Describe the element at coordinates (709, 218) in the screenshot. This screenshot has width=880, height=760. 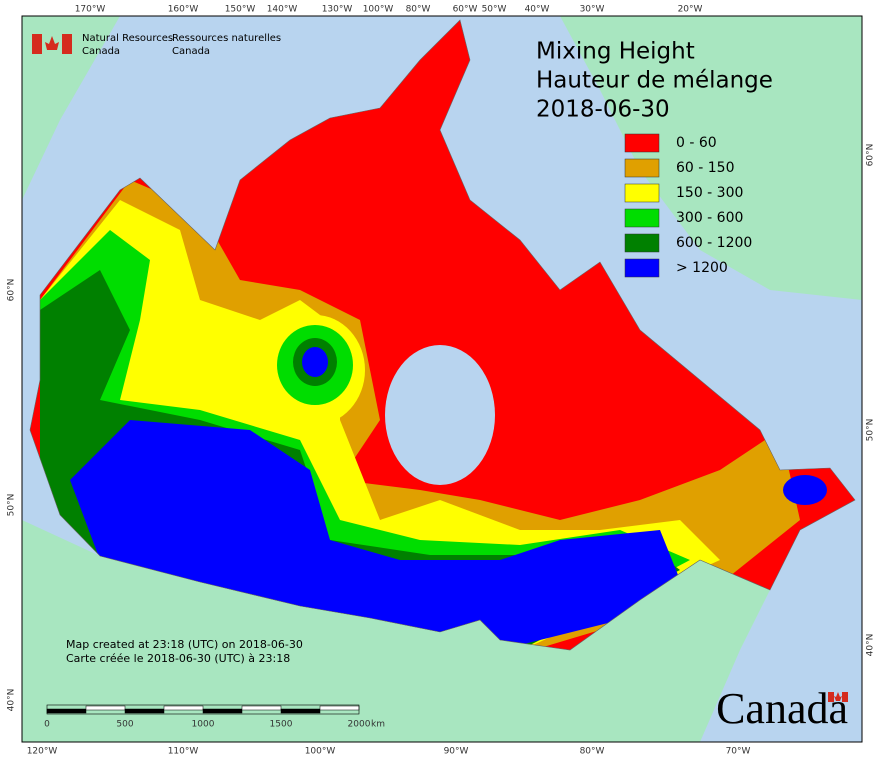
I see `legend-label: 300 - 600` at that location.